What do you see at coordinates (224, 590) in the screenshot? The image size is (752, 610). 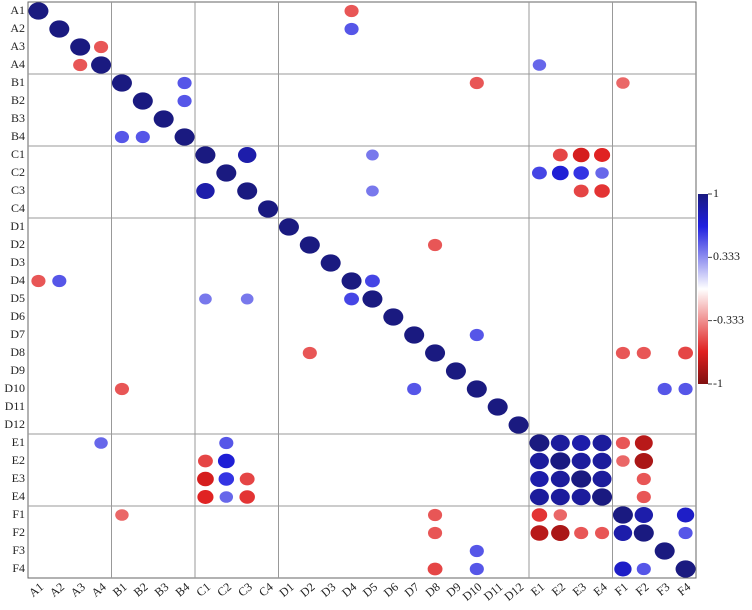 I see `x-tick-label: C2` at bounding box center [224, 590].